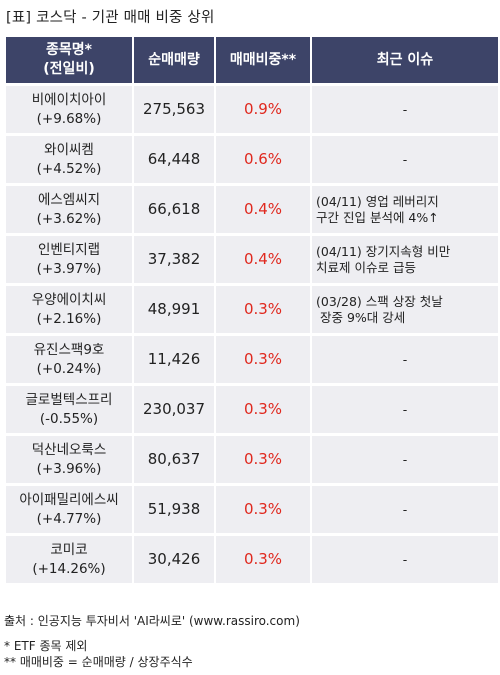  What do you see at coordinates (69, 218) in the screenshot?
I see `stock-change: (+3.62%)` at bounding box center [69, 218].